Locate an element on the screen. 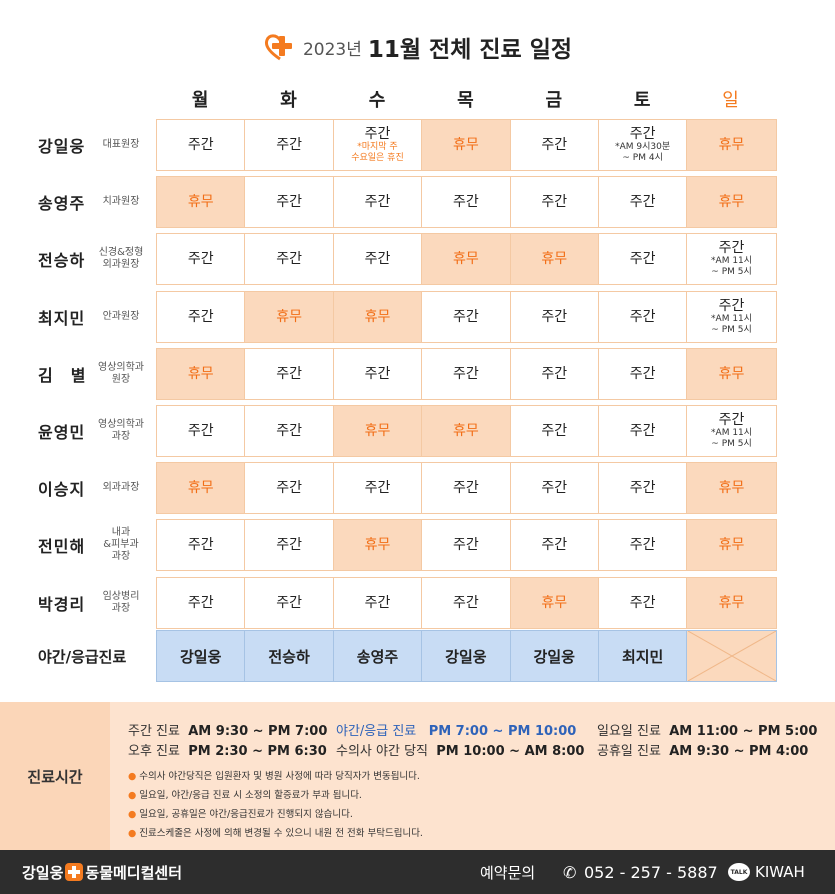  schedule-cell-day: 주간 *마지막 주 수요일은 휴진 is located at coordinates (378, 145).